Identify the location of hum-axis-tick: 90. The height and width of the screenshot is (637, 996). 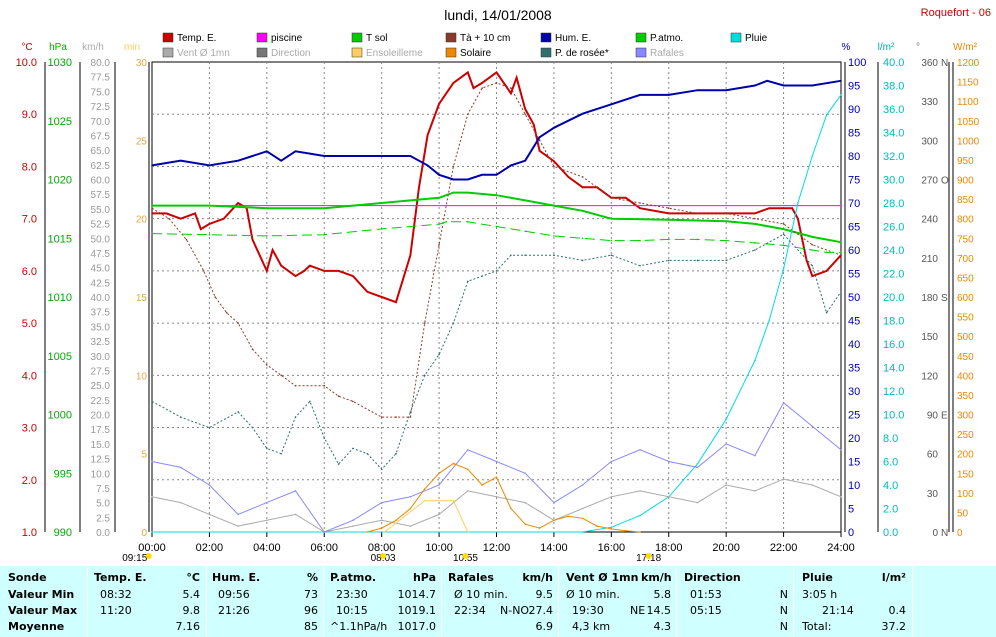
(854, 110).